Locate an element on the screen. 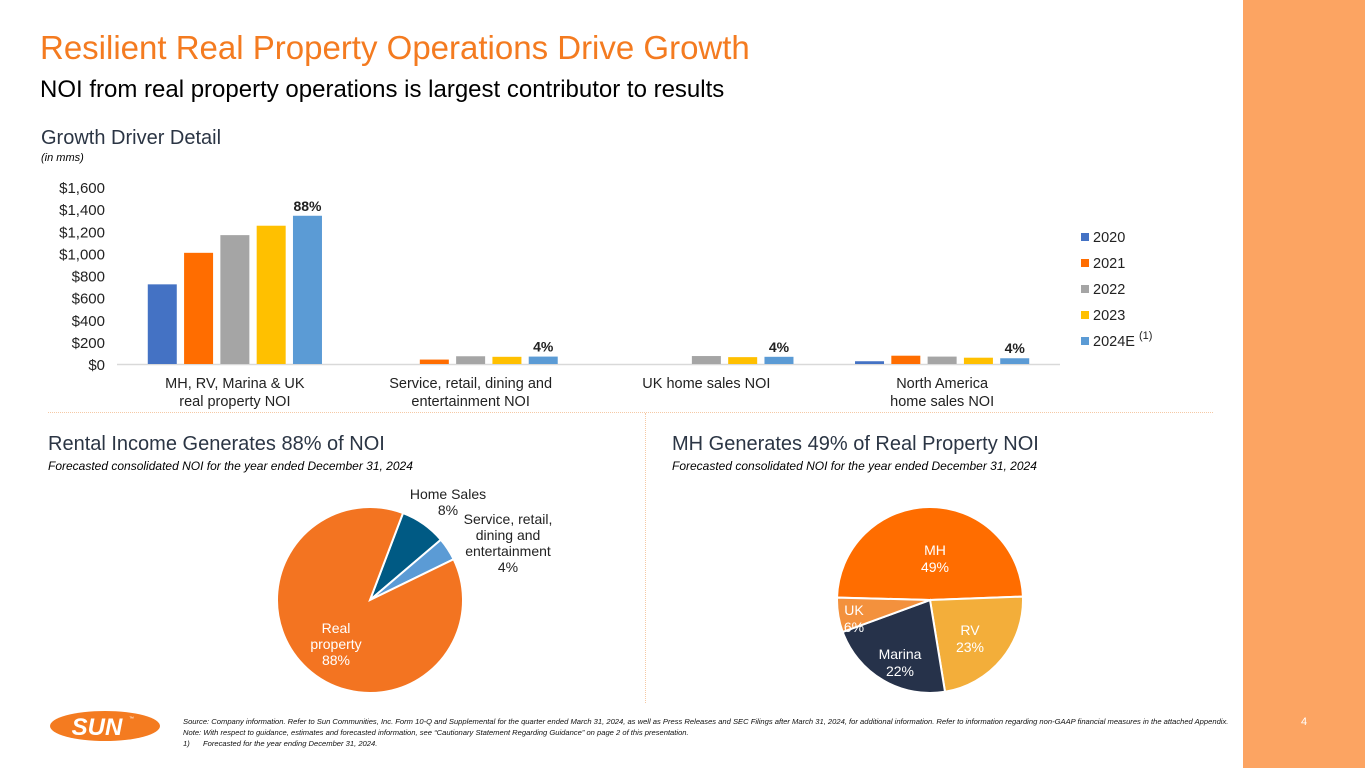  pie-label: Real is located at coordinates (336, 628).